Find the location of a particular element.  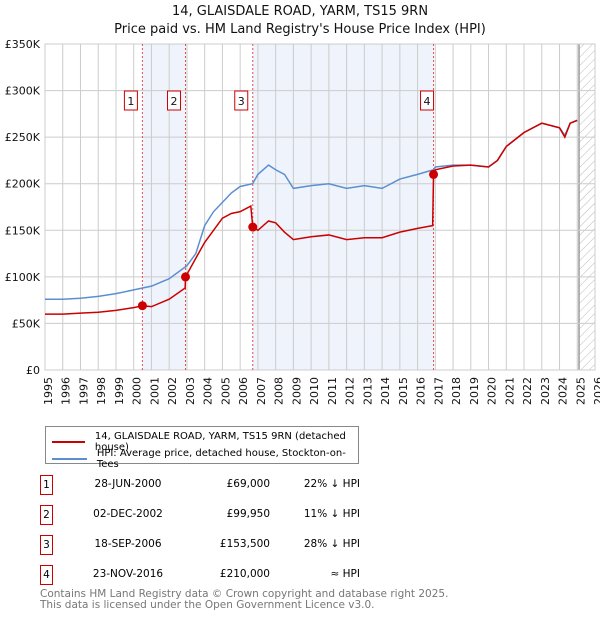

y-tick-label: £50K is located at coordinates (26, 323).